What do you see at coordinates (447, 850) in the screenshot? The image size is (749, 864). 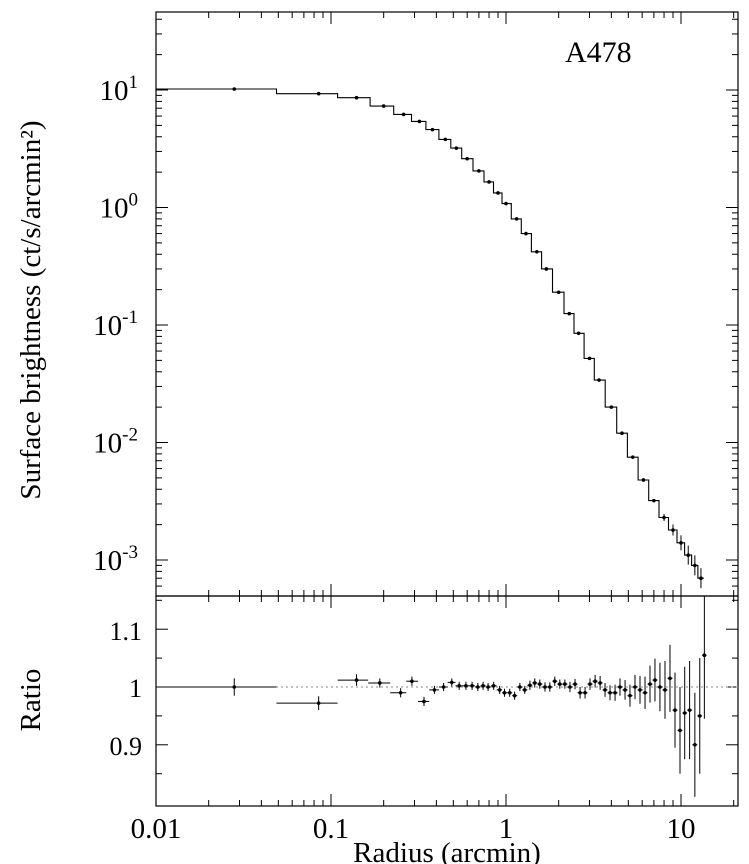 I see `x-axis-title: Radius (arcmin)` at bounding box center [447, 850].